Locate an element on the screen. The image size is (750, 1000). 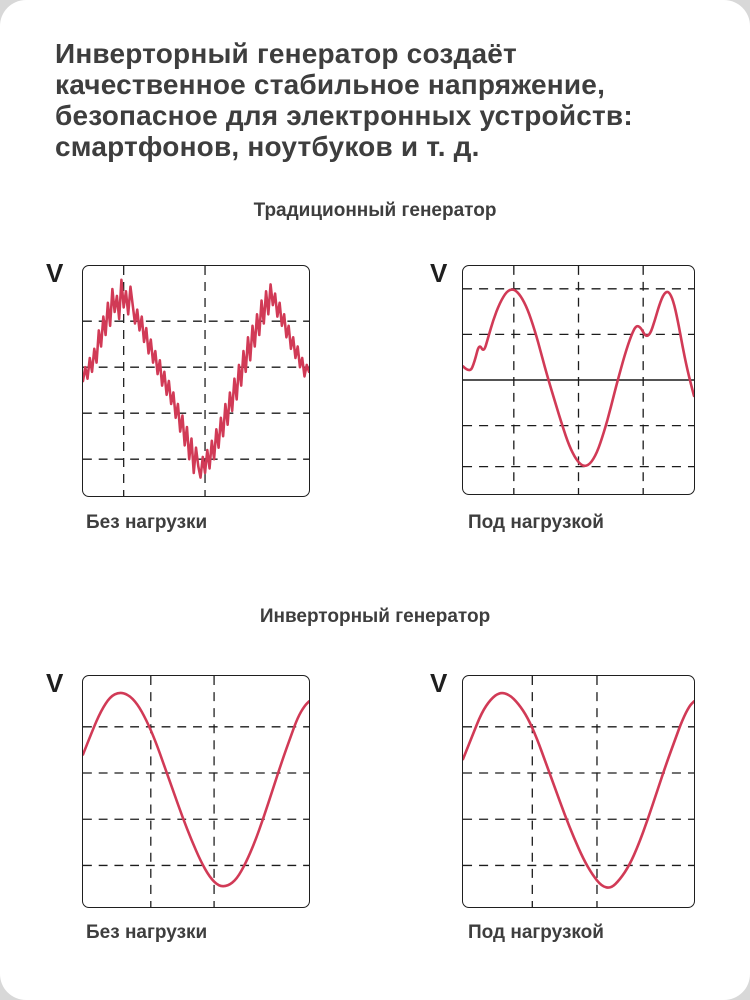
title-line: качественное стабильное напряжение, is located at coordinates (330, 84).